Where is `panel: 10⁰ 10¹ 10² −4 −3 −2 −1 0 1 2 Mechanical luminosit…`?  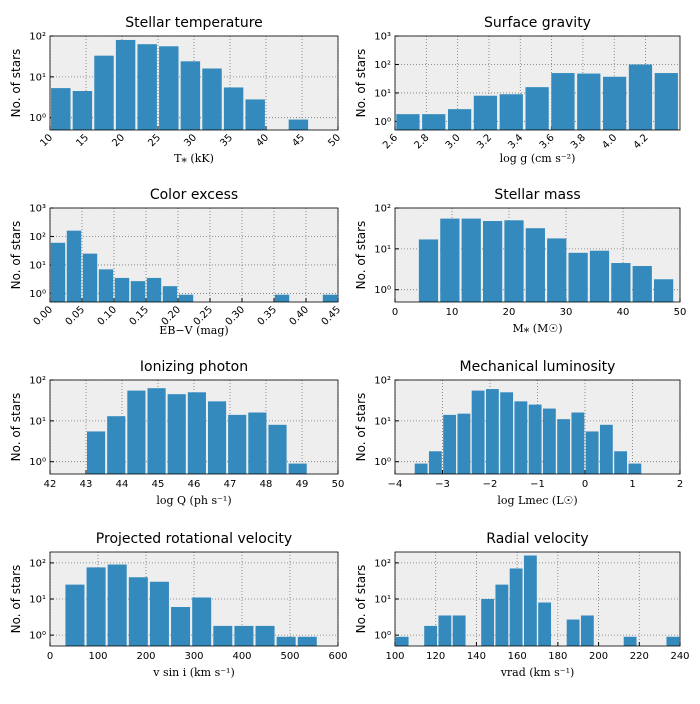 panel: 10⁰ 10¹ 10² −4 −3 −2 −1 0 1 2 Mechanical luminosit… is located at coordinates (518, 433).